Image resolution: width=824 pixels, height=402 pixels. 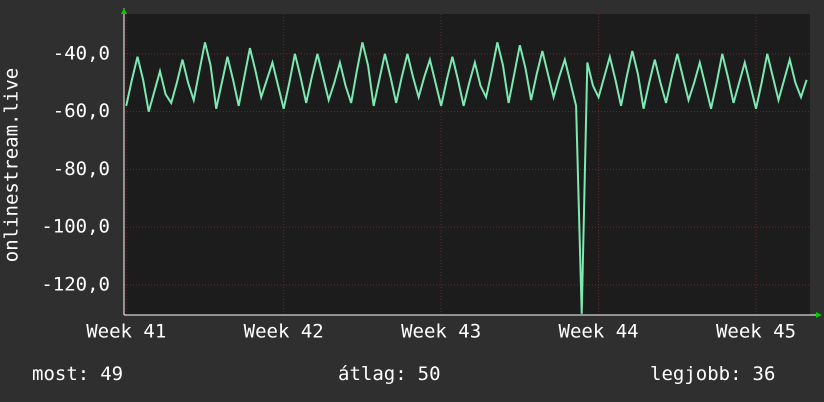 I want to click on stat: átlag: 50, so click(x=389, y=374).